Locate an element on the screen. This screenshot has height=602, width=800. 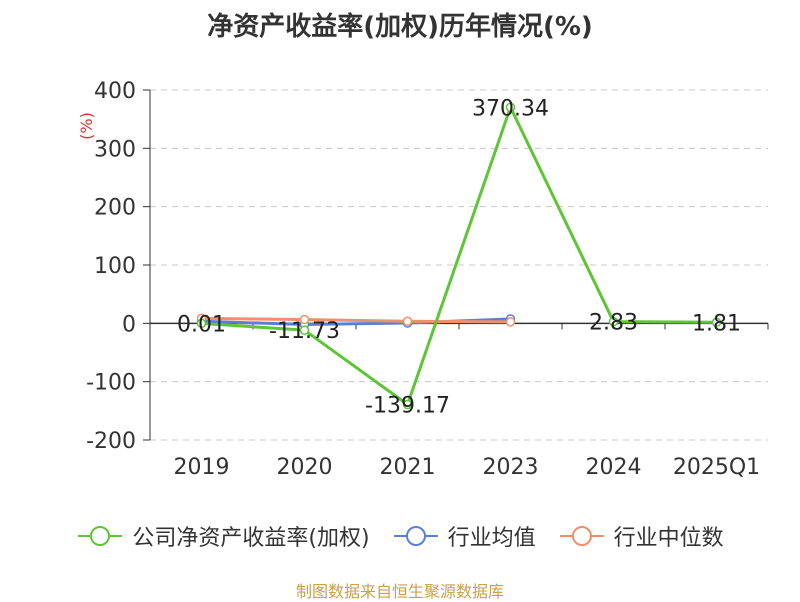
y-tick-label: 300 is located at coordinates (115, 149).